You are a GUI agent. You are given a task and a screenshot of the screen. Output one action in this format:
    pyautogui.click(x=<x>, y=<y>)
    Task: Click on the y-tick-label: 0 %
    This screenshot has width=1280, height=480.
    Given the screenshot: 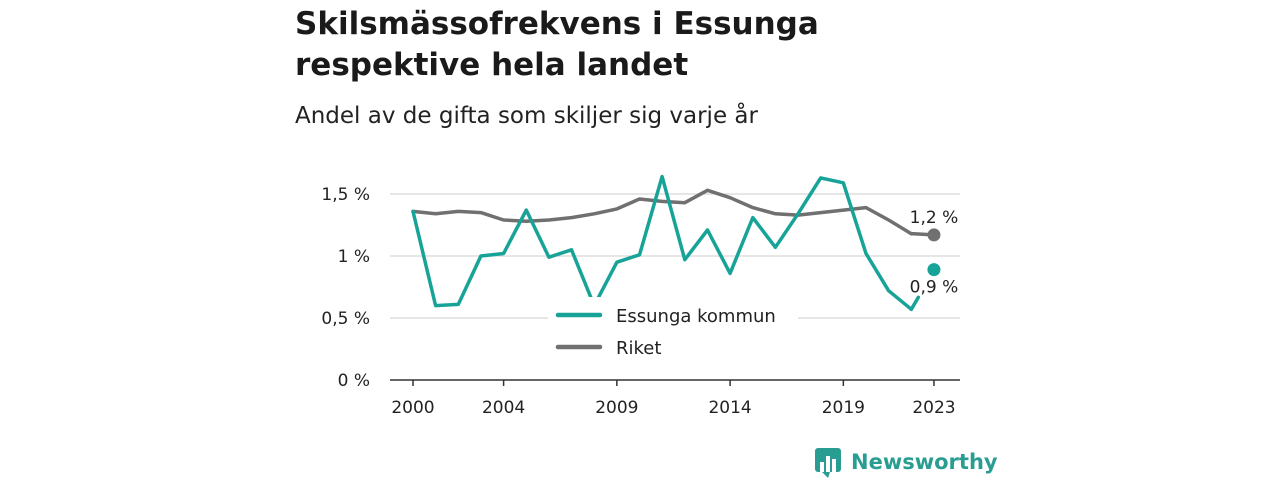 What is the action you would take?
    pyautogui.click(x=354, y=381)
    